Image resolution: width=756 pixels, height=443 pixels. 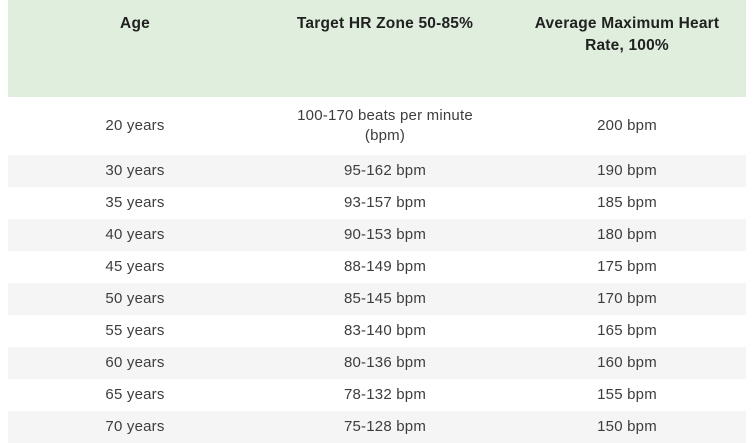 I want to click on table-cell-max-rate: 190 bpm, so click(x=627, y=171).